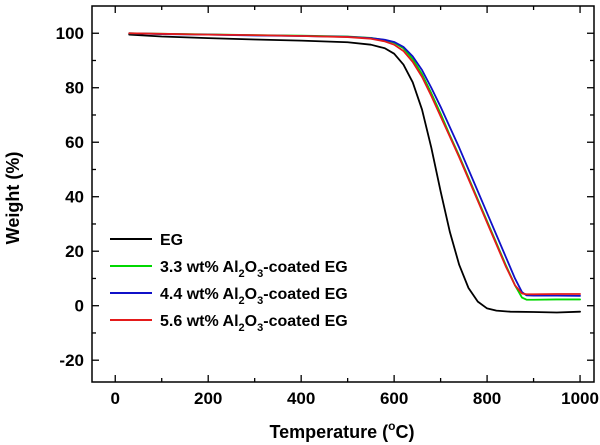 The width and height of the screenshot is (600, 445). I want to click on x-tick-label: 600, so click(394, 398).